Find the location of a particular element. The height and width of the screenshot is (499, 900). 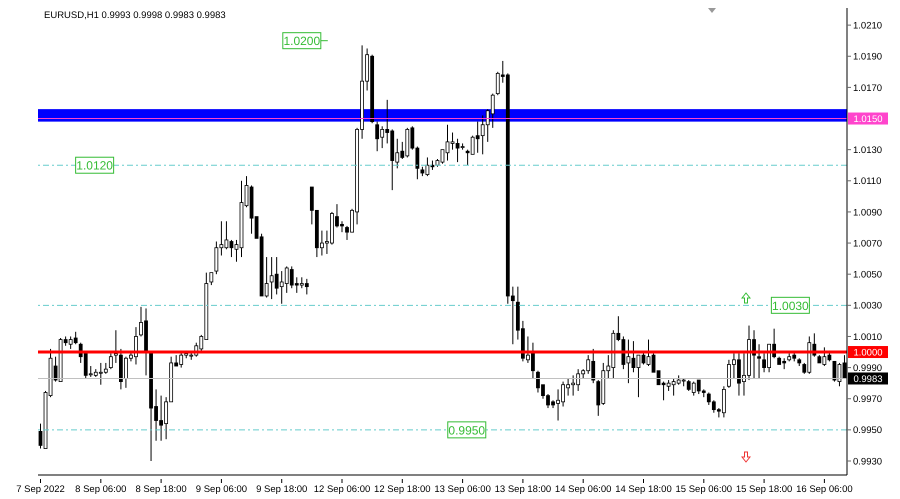

x-tick-label: 14 Sep 18:00 is located at coordinates (643, 489).